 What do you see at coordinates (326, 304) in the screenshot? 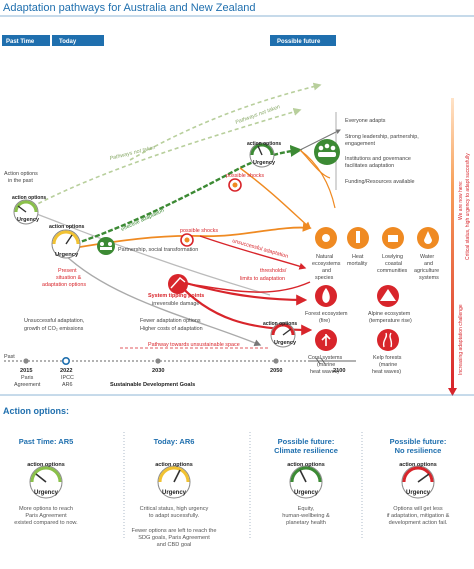
I see `ecosystem-forest: Forest ecosystem (fire)` at bounding box center [326, 304].